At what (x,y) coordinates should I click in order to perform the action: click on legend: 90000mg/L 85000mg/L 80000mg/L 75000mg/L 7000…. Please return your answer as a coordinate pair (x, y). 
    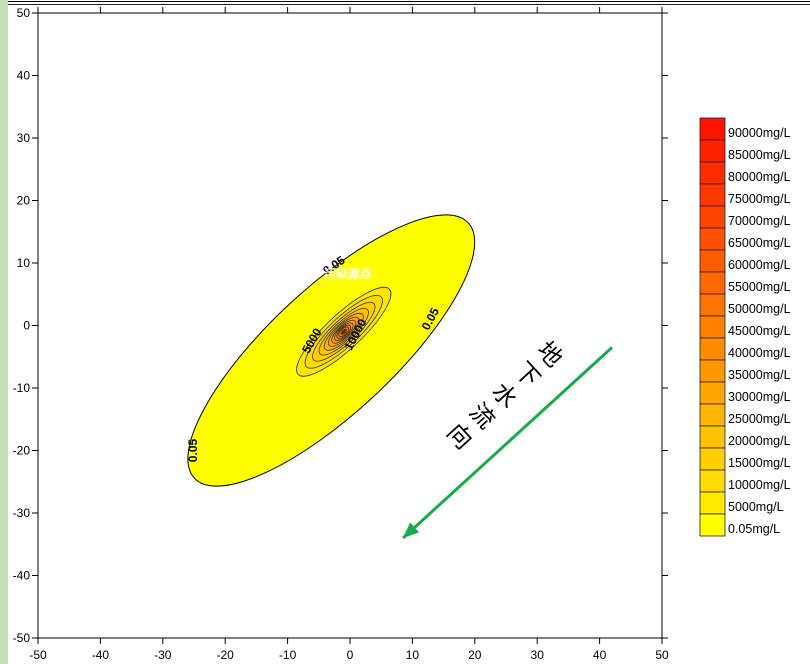
    Looking at the image, I should click on (745, 327).